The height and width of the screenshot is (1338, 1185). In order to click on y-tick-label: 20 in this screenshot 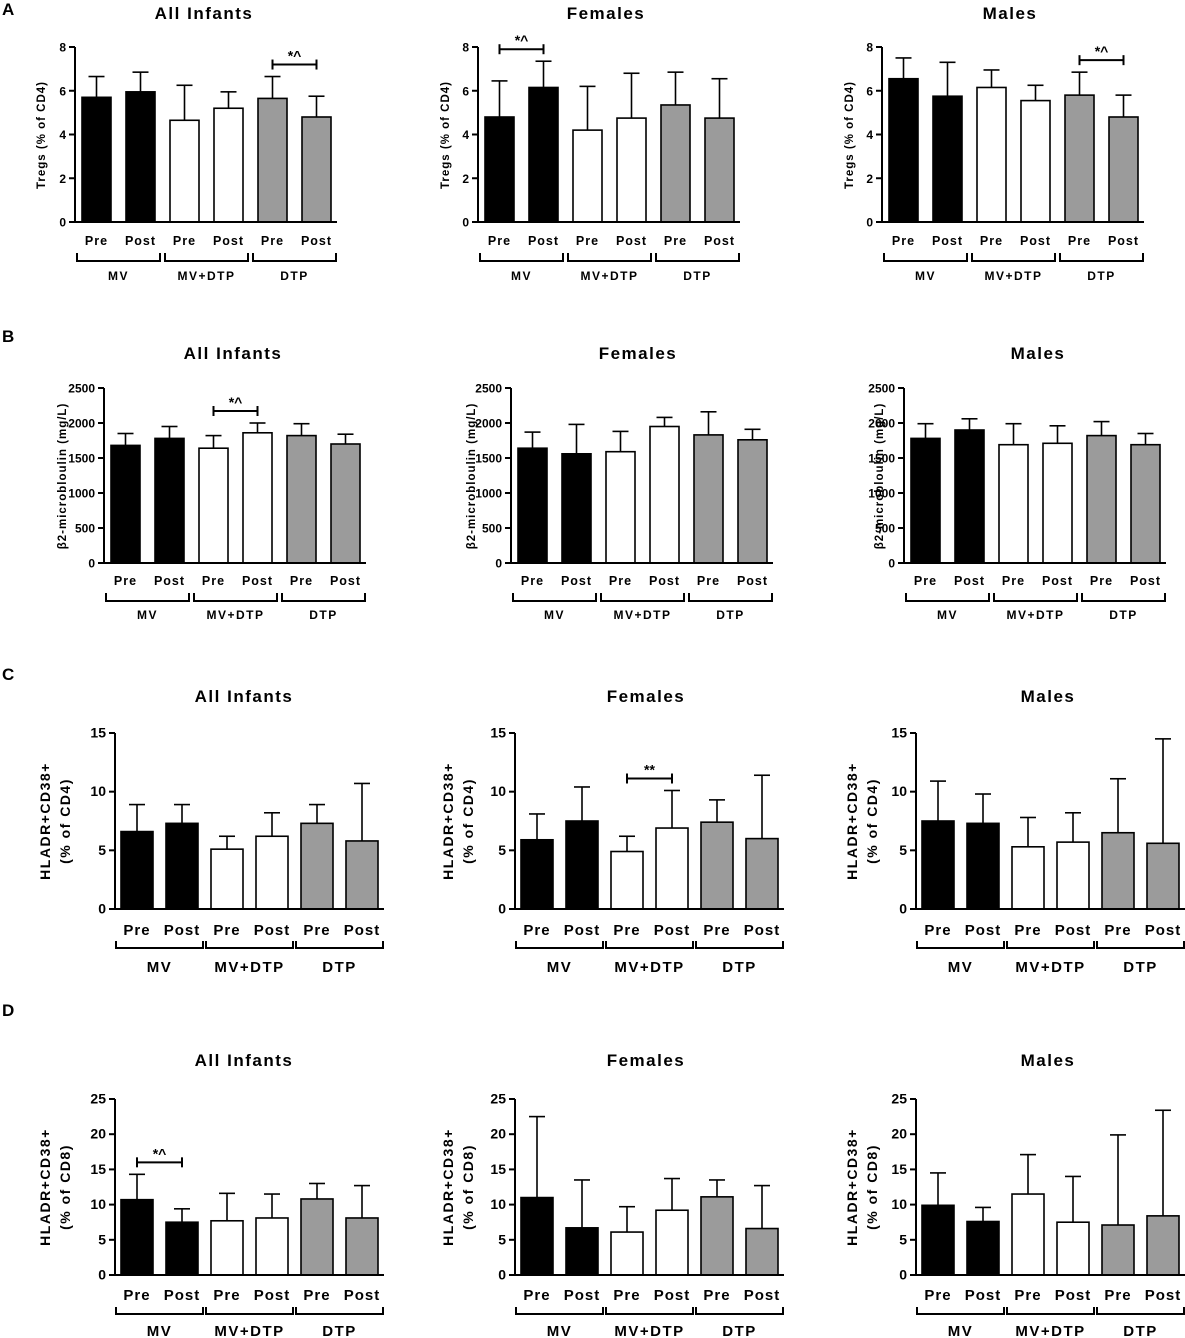, I will do `click(98, 1134)`.